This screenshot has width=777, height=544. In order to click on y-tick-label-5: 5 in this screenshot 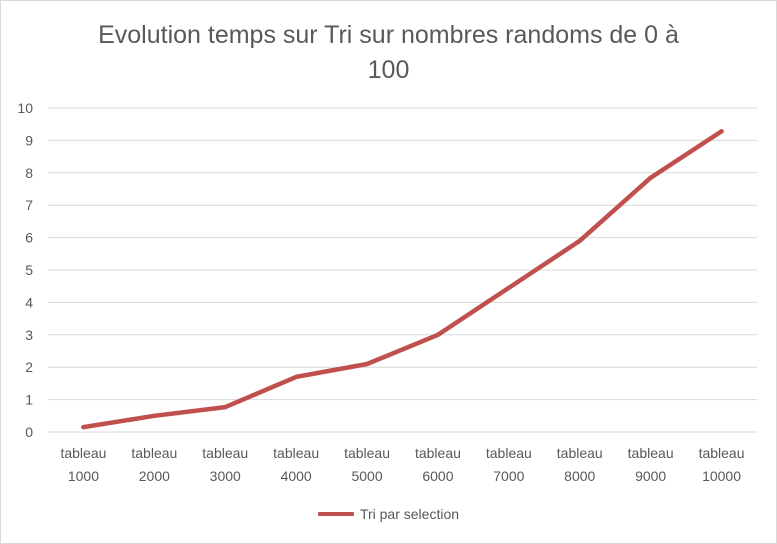, I will do `click(29, 270)`.